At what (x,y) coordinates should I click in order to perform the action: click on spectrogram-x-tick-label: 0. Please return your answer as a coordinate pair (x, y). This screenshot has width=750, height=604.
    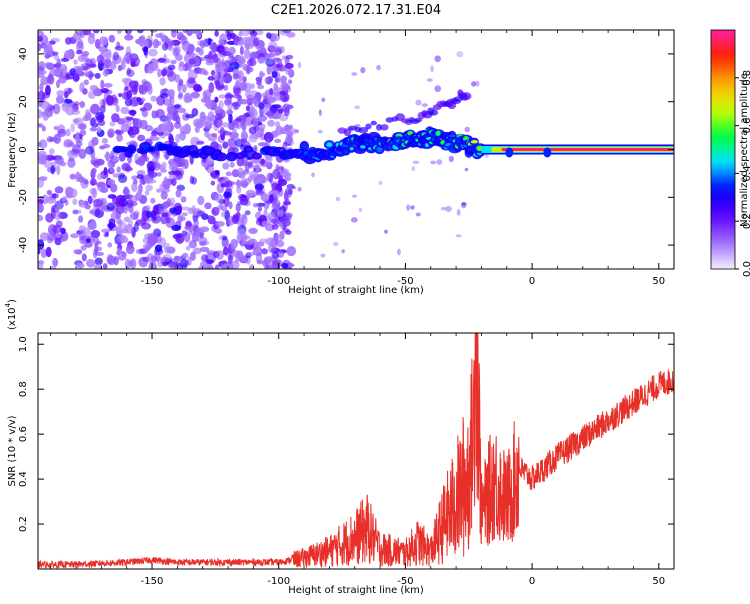
    Looking at the image, I should click on (532, 281).